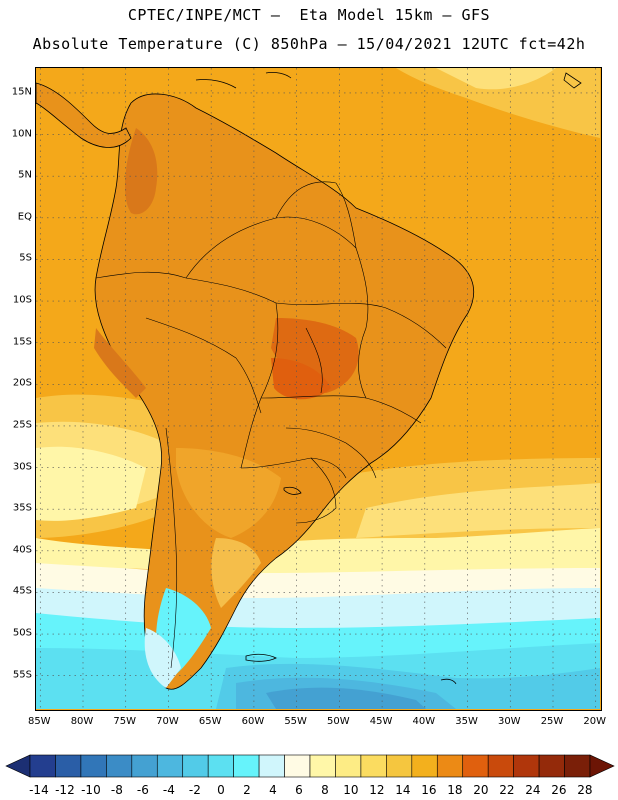 This screenshot has height=800, width=618. What do you see at coordinates (424, 721) in the screenshot?
I see `longitude-label: 40W` at bounding box center [424, 721].